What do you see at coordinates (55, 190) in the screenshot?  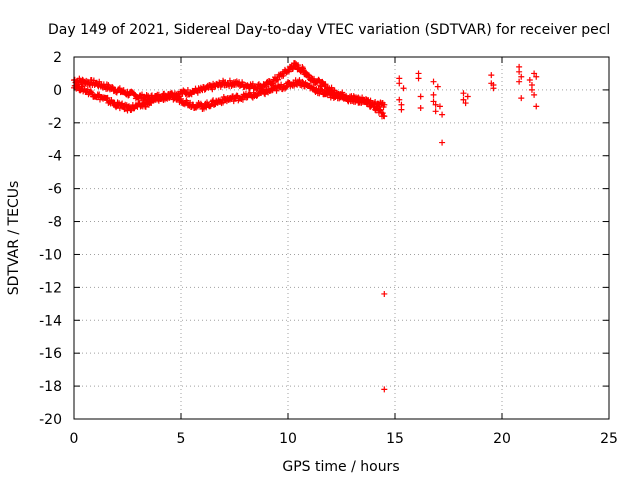 I see `y-tick-label: -6` at bounding box center [55, 190].